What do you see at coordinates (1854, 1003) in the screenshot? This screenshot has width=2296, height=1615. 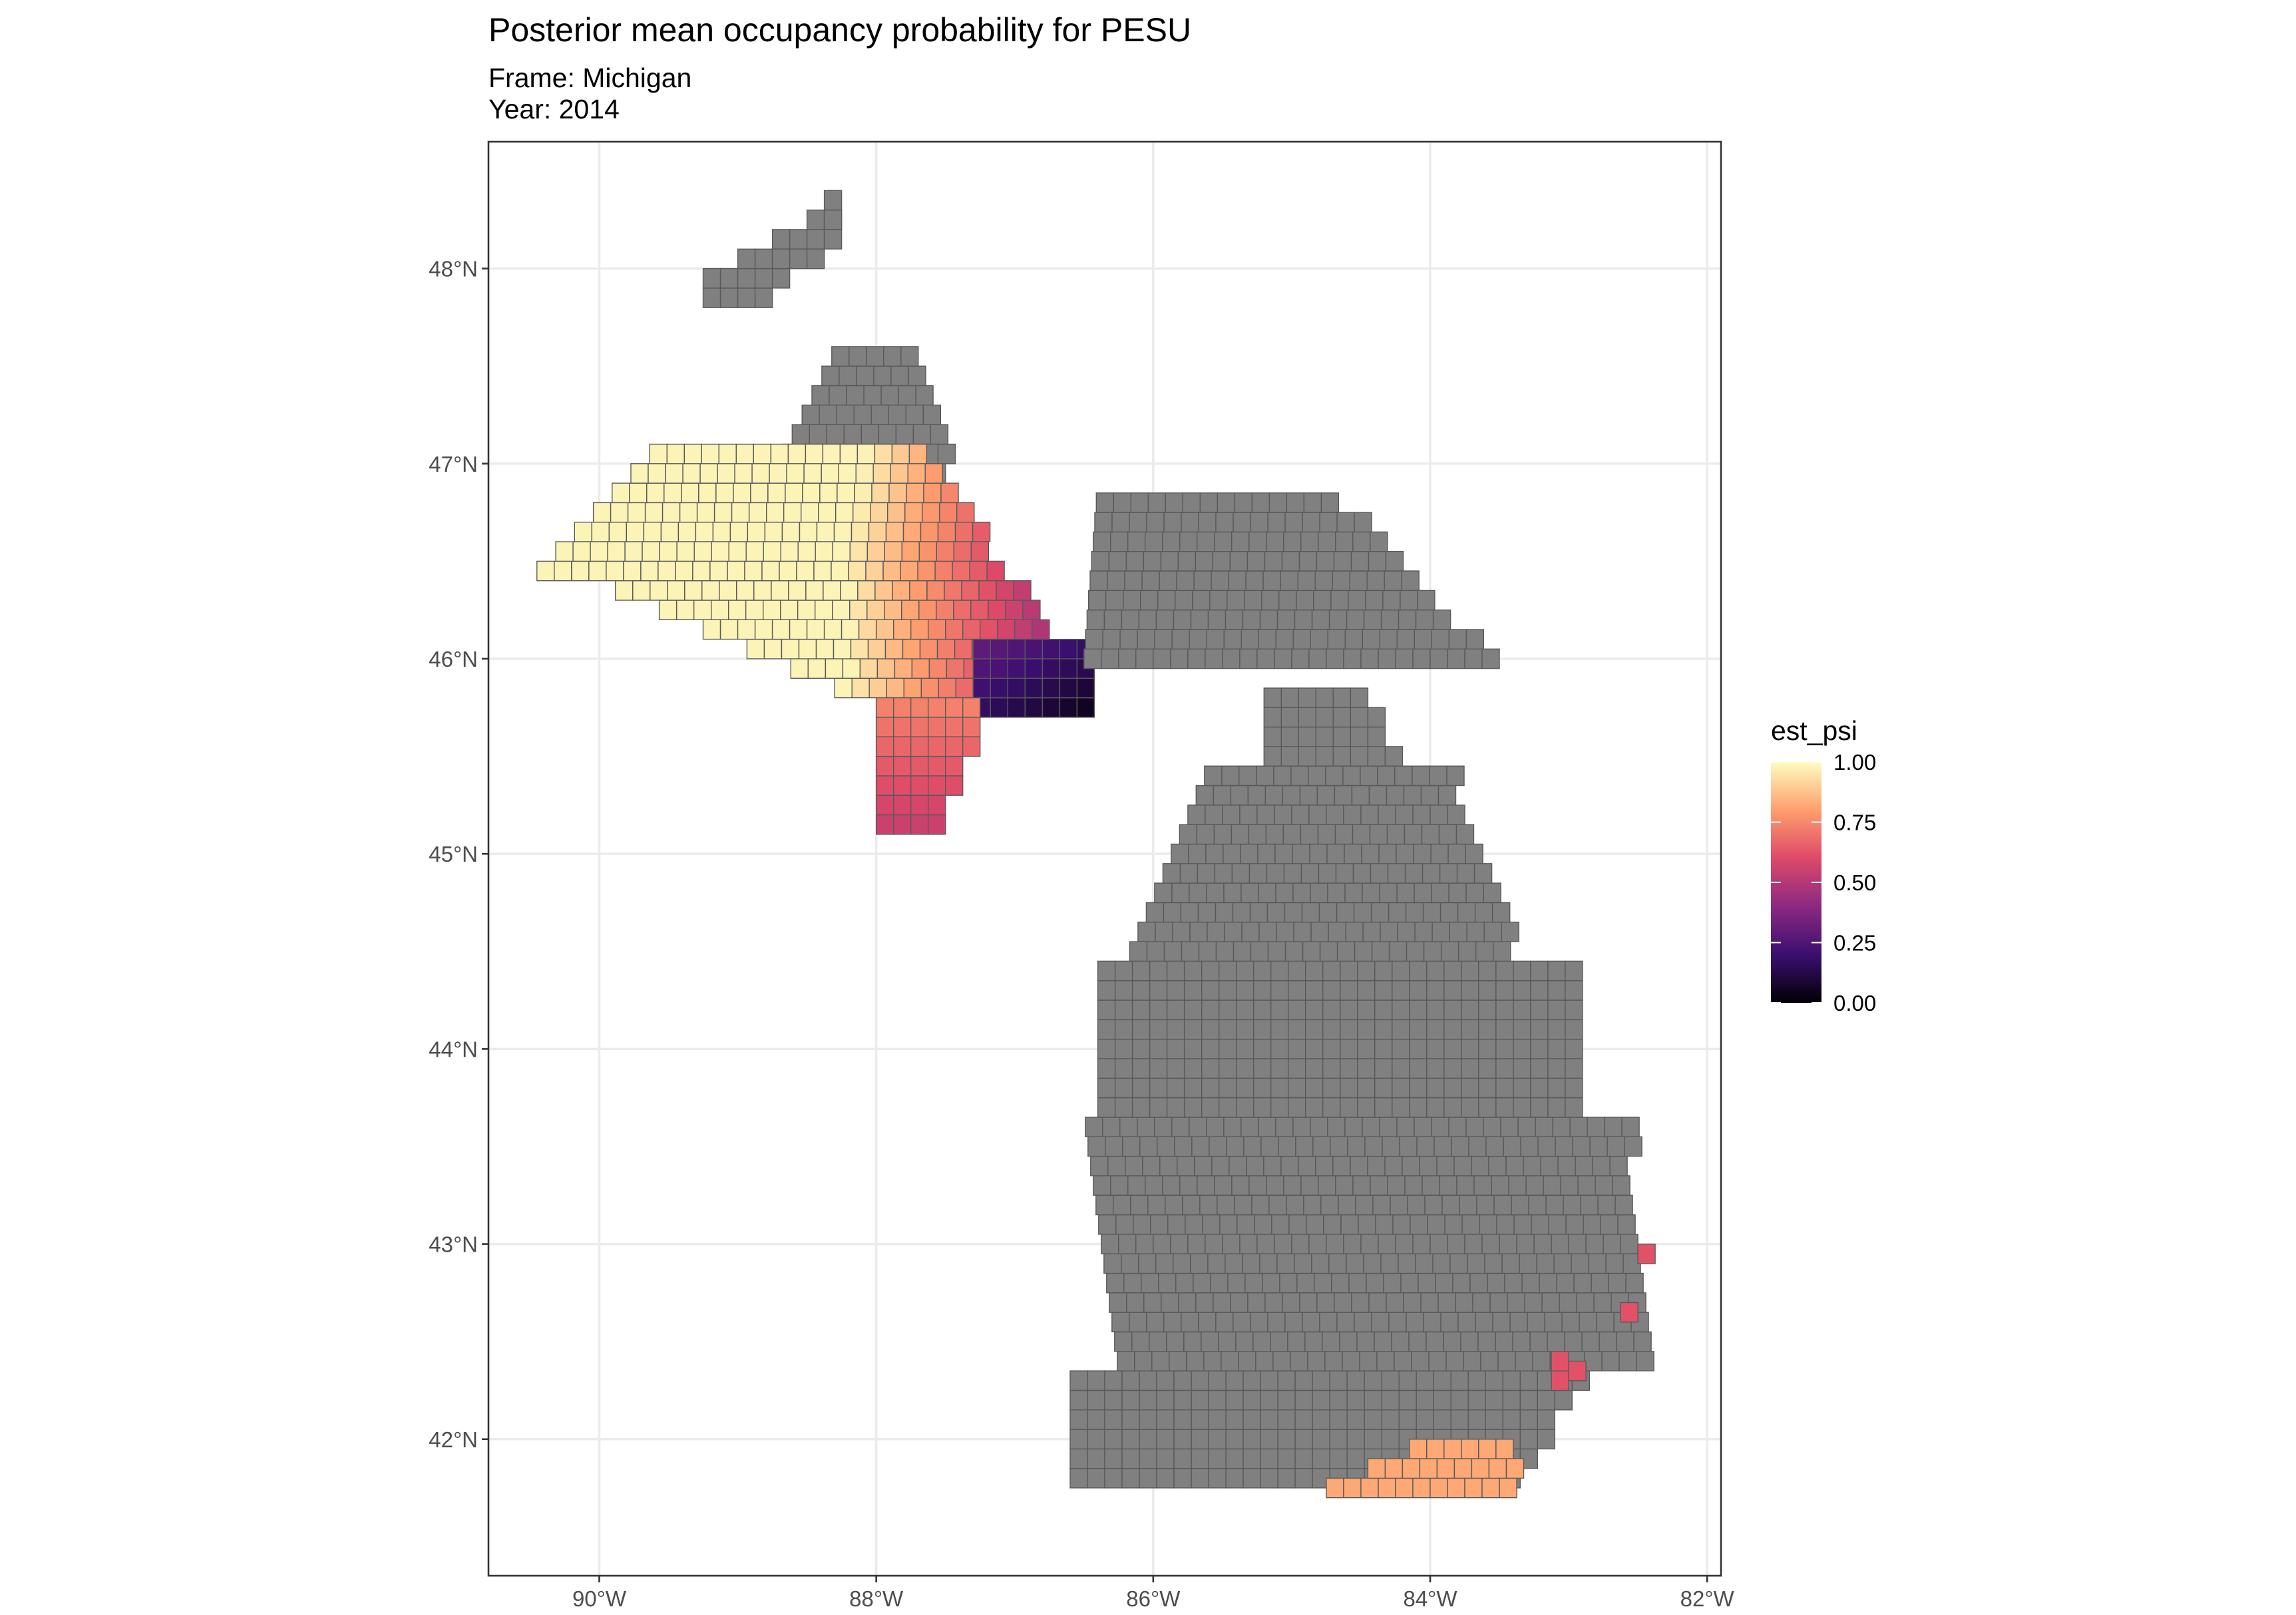 I see `legend-tick-label: 0.00` at bounding box center [1854, 1003].